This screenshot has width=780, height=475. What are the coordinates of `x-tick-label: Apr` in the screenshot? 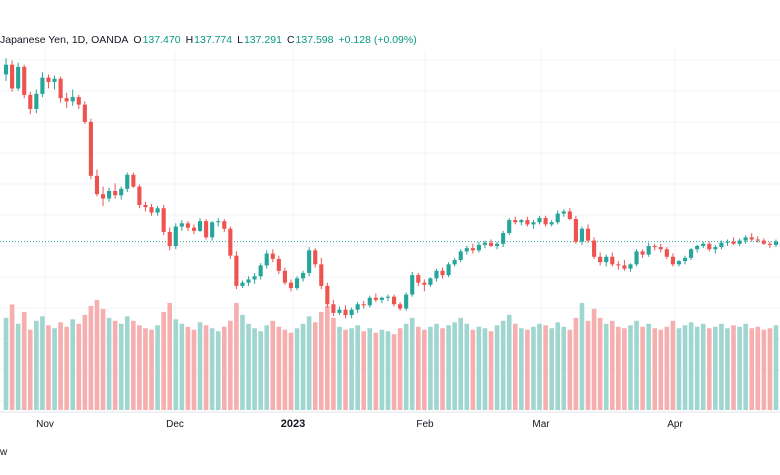 It's located at (675, 424).